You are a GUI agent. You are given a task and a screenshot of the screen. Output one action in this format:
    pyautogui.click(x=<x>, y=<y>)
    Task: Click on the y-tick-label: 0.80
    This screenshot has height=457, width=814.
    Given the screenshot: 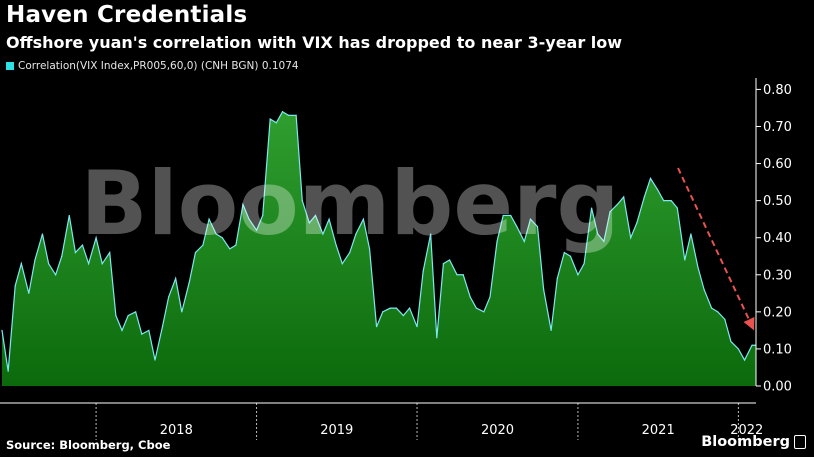 What is the action you would take?
    pyautogui.click(x=777, y=90)
    